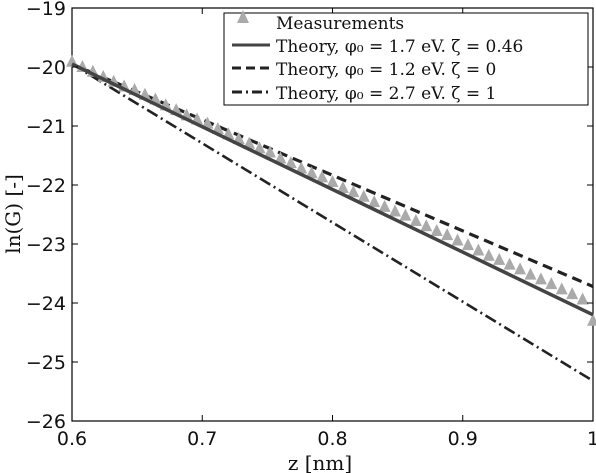  Describe the element at coordinates (46, 245) in the screenshot. I see `y-tick-label: −23` at that location.